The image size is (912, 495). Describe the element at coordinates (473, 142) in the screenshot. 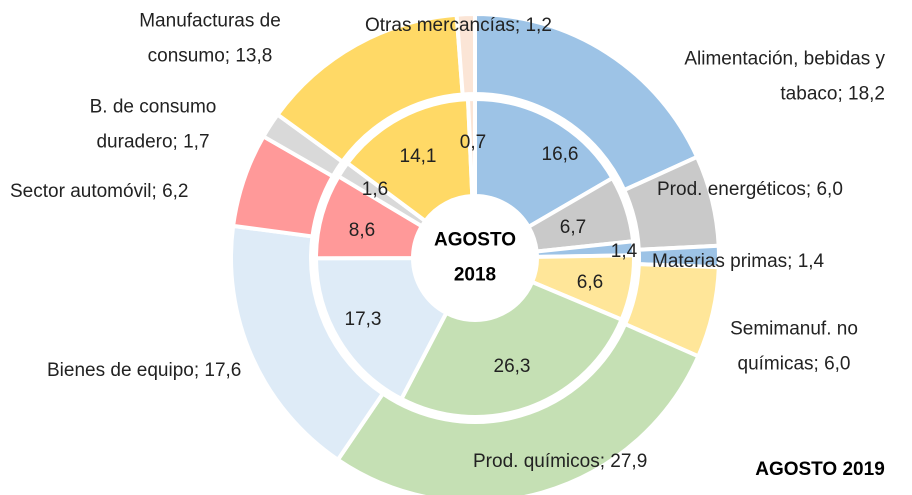

I see `inner-label: 0,7` at that location.